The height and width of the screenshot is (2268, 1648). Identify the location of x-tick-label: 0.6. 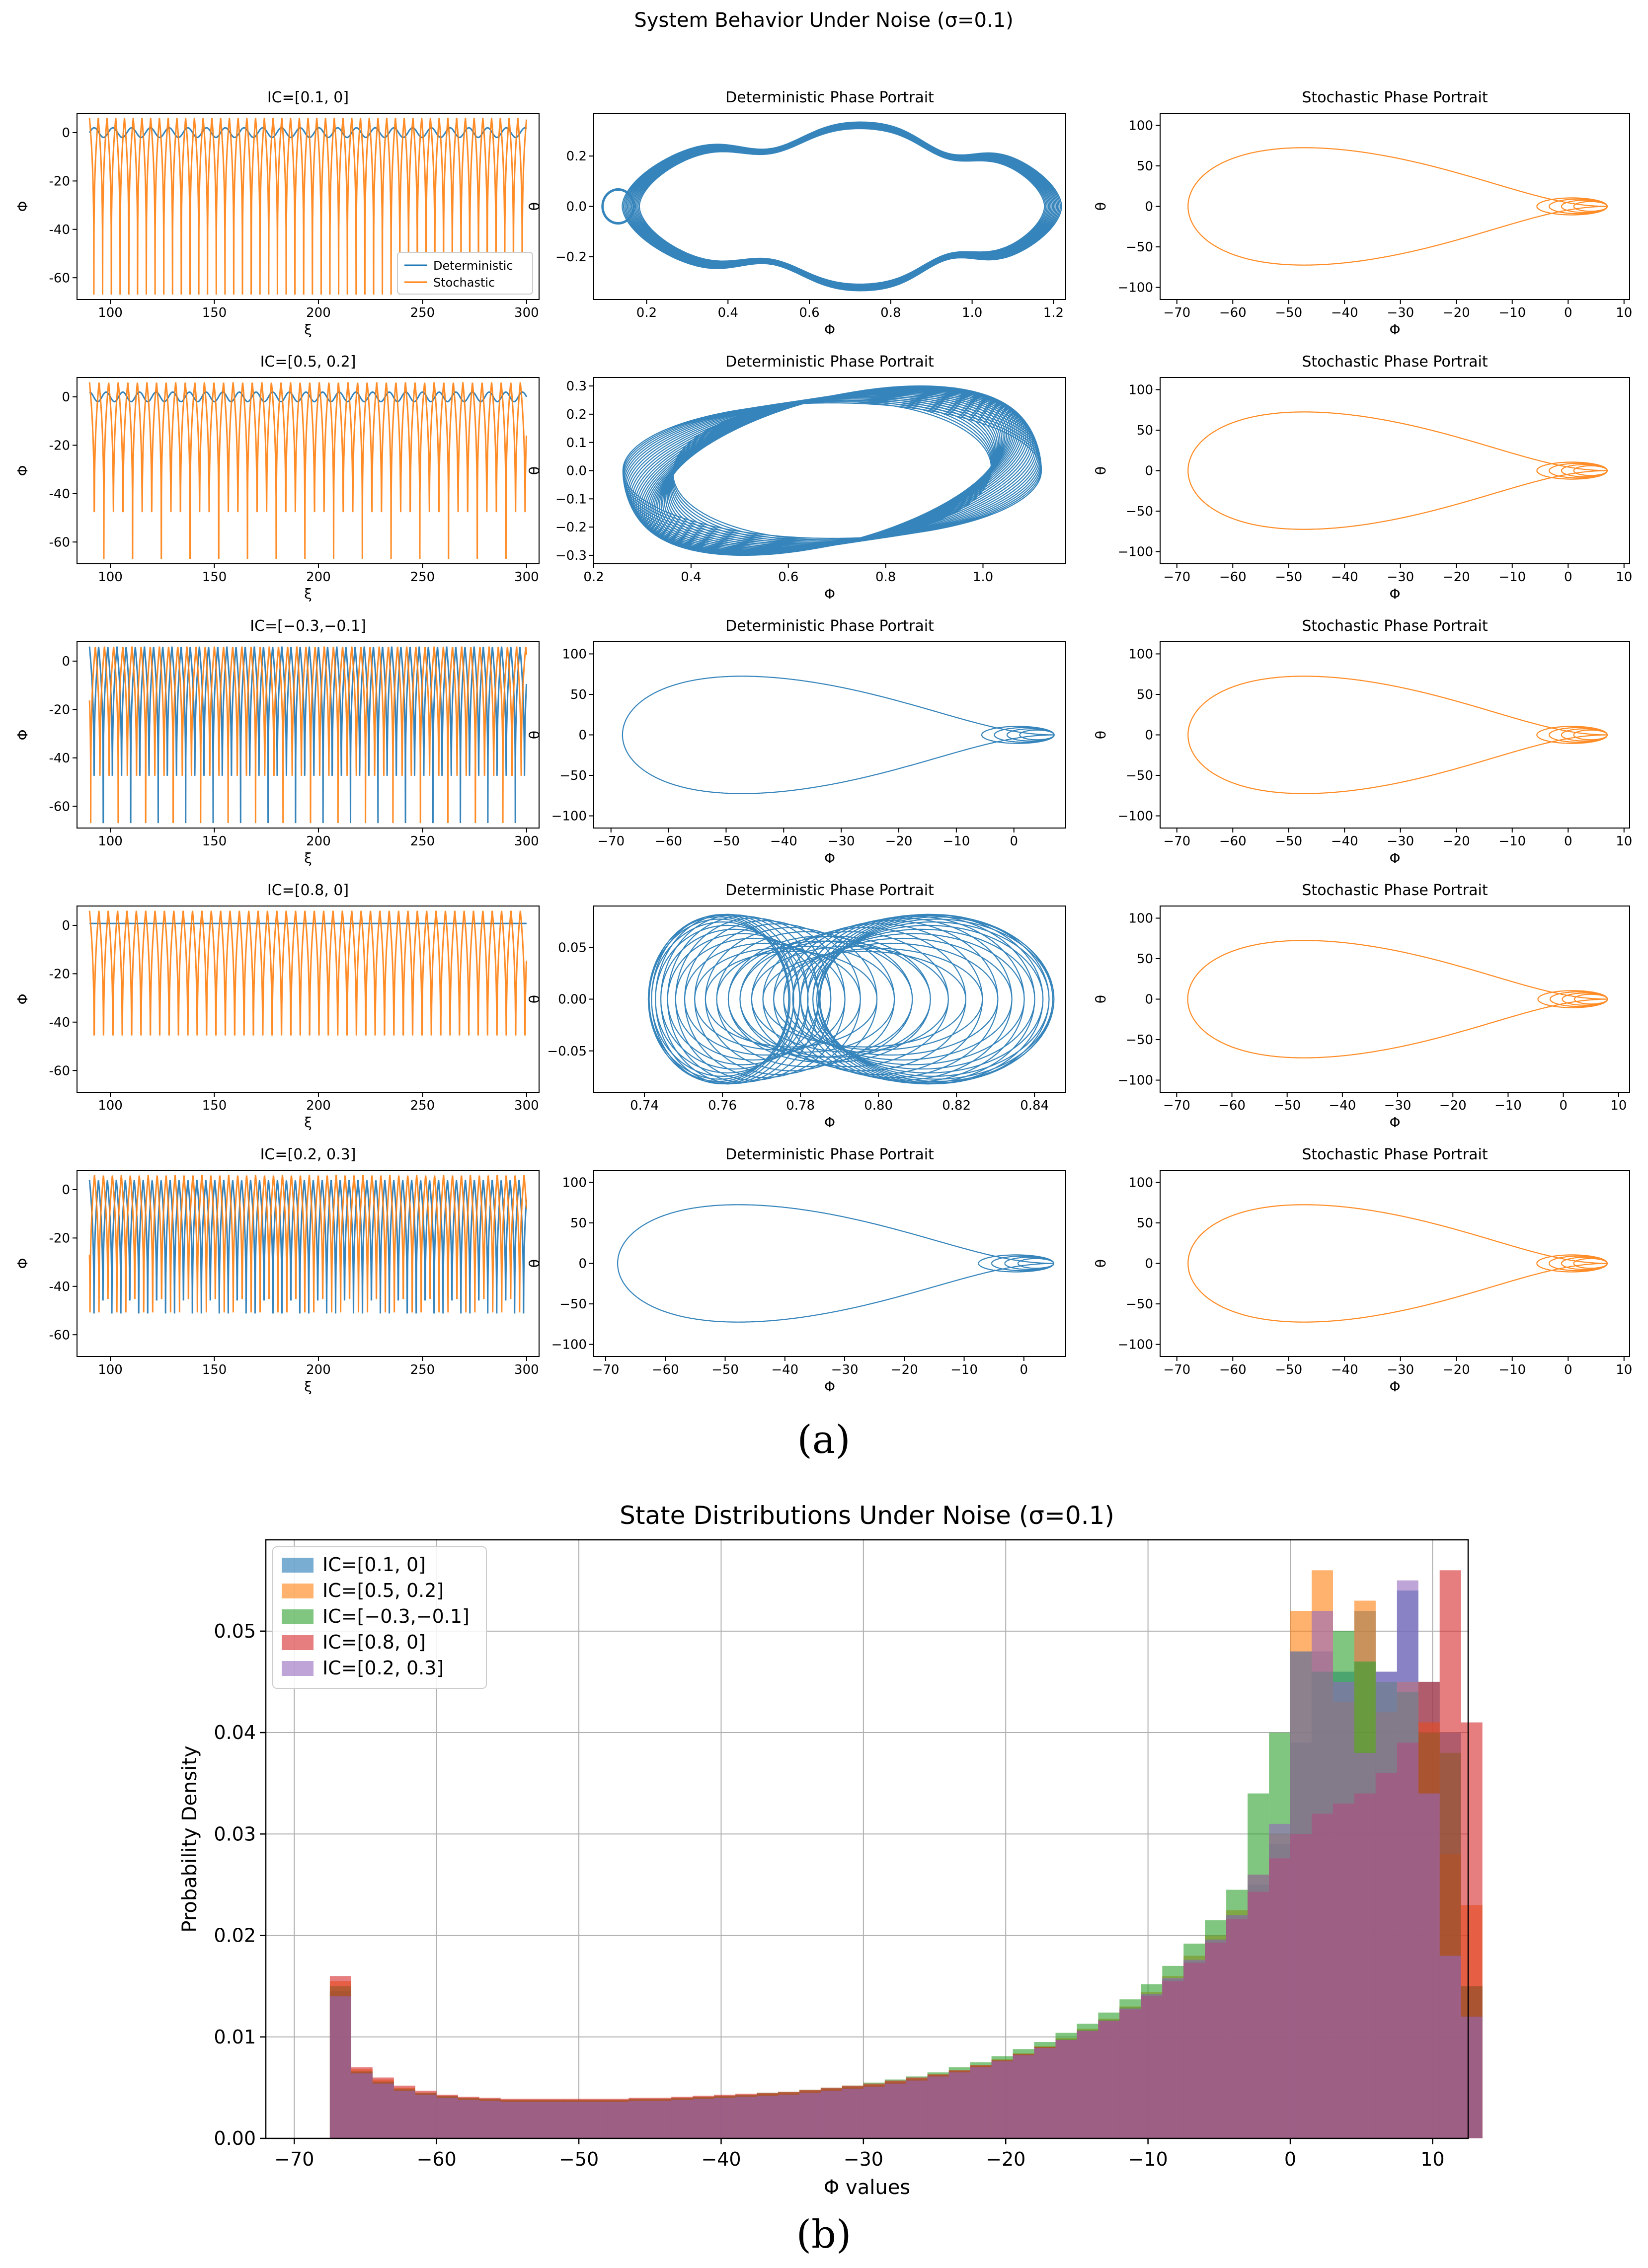
(788, 577).